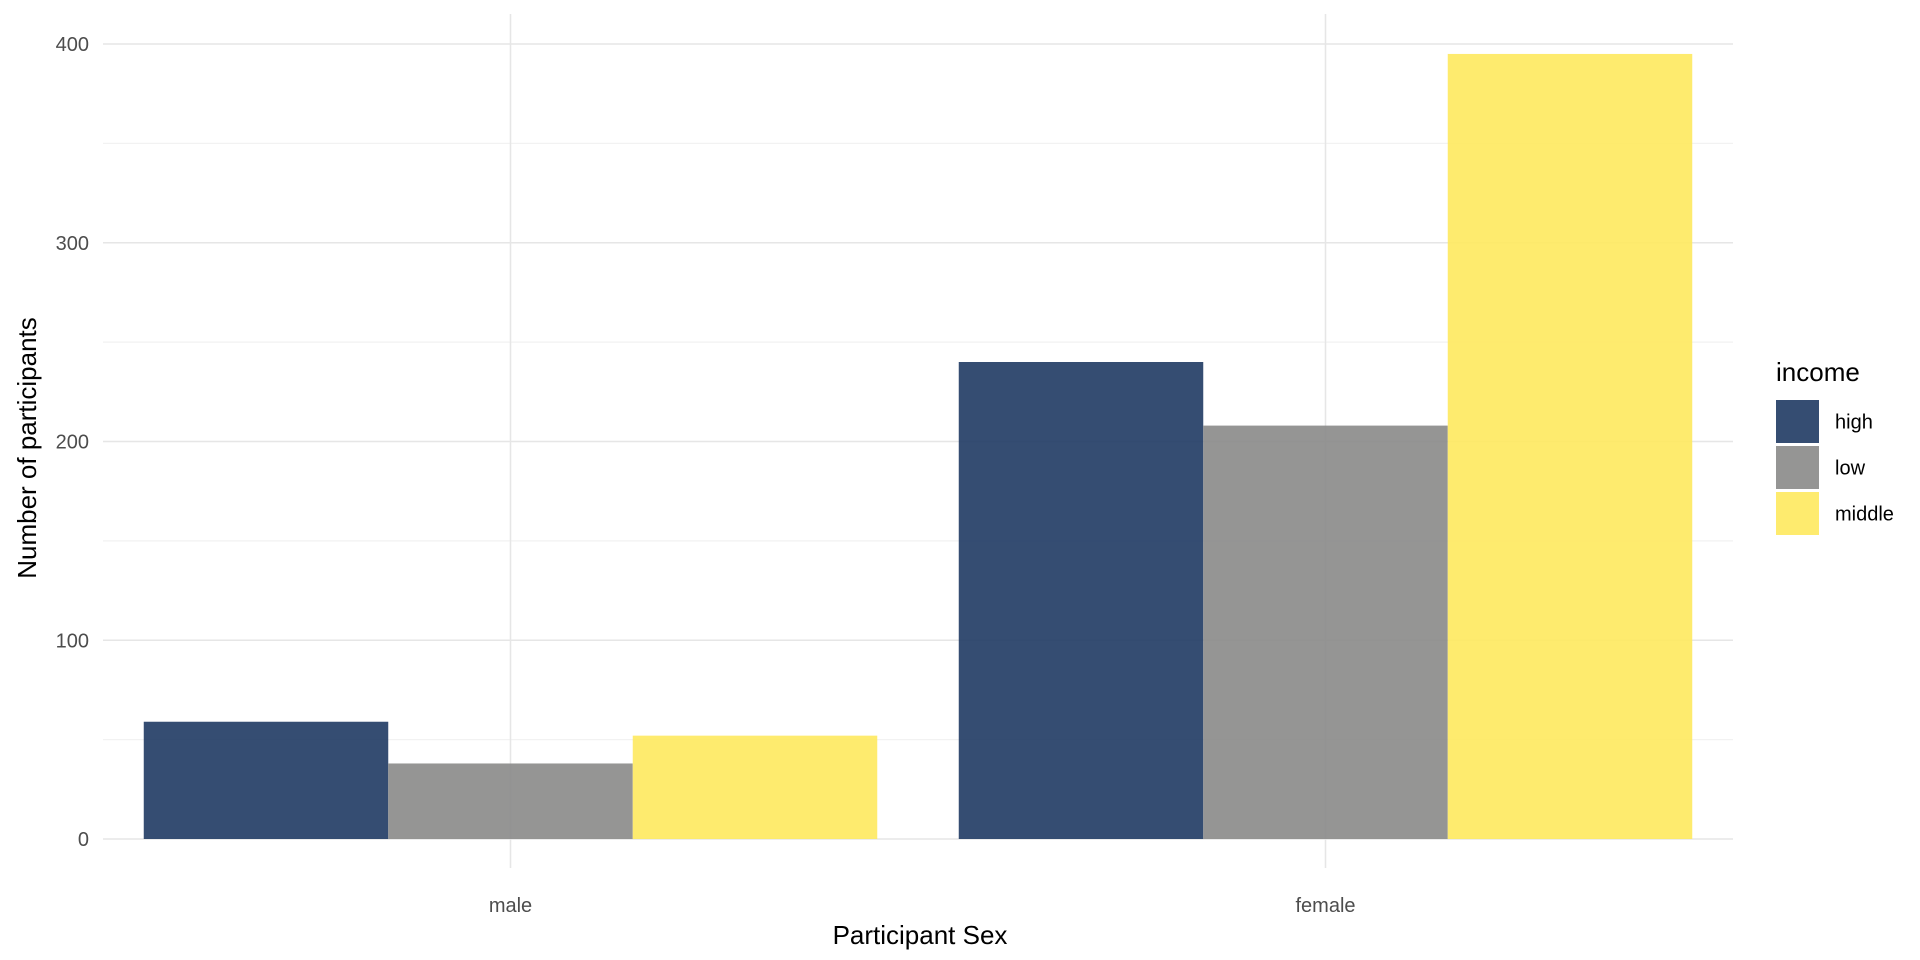  I want to click on y-tick-label: 400, so click(72, 45).